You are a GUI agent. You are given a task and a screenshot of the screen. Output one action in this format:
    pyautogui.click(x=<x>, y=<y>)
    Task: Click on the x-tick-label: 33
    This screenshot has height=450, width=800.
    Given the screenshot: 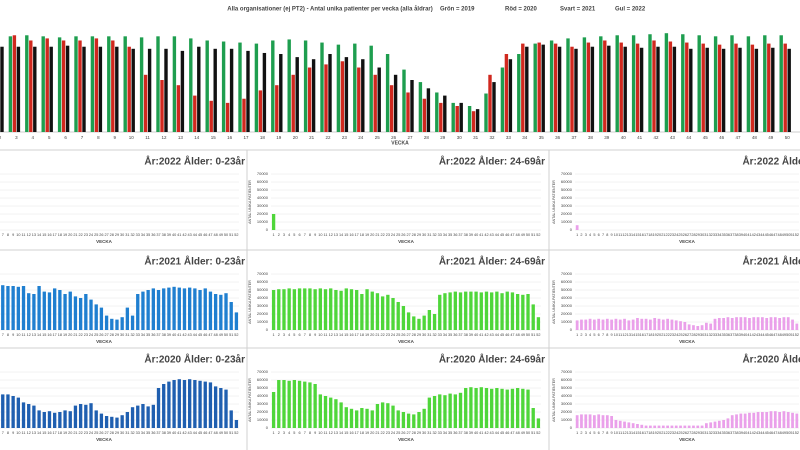 What is the action you would take?
    pyautogui.click(x=440, y=235)
    